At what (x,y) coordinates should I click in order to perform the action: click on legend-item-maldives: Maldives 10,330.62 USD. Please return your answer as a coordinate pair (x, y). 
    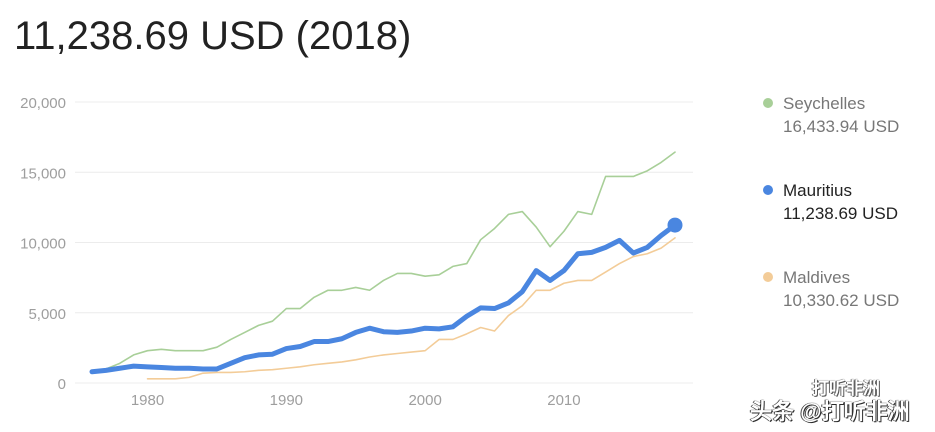
    Looking at the image, I should click on (831, 289).